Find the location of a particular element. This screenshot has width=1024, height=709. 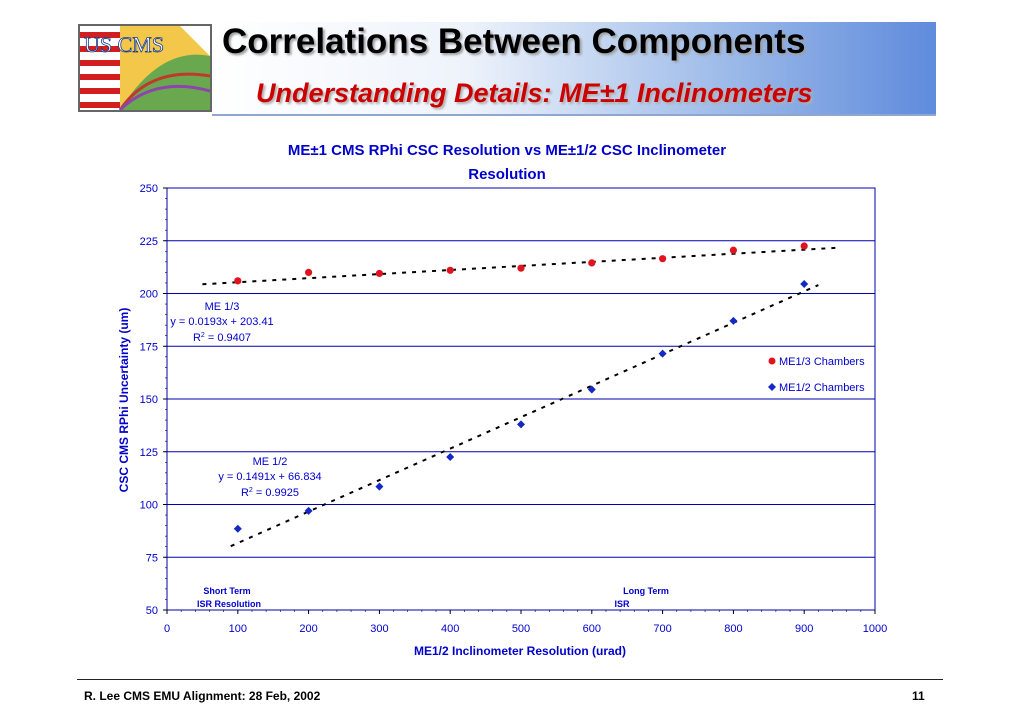

y-tick-label-200: 200 is located at coordinates (149, 295).